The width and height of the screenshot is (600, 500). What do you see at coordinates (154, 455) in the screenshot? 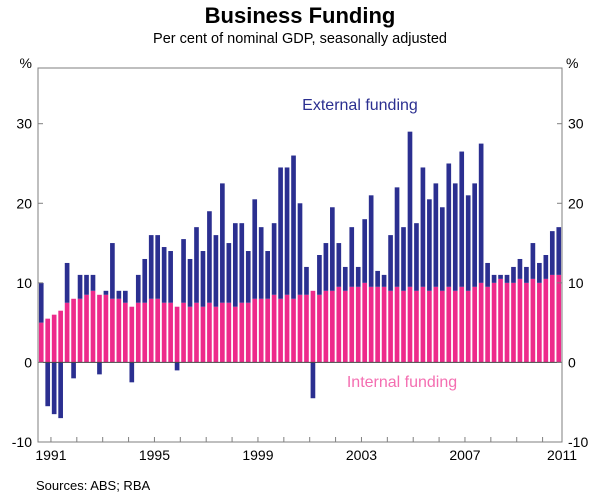
I see `x-tick-label: 1995` at bounding box center [154, 455].